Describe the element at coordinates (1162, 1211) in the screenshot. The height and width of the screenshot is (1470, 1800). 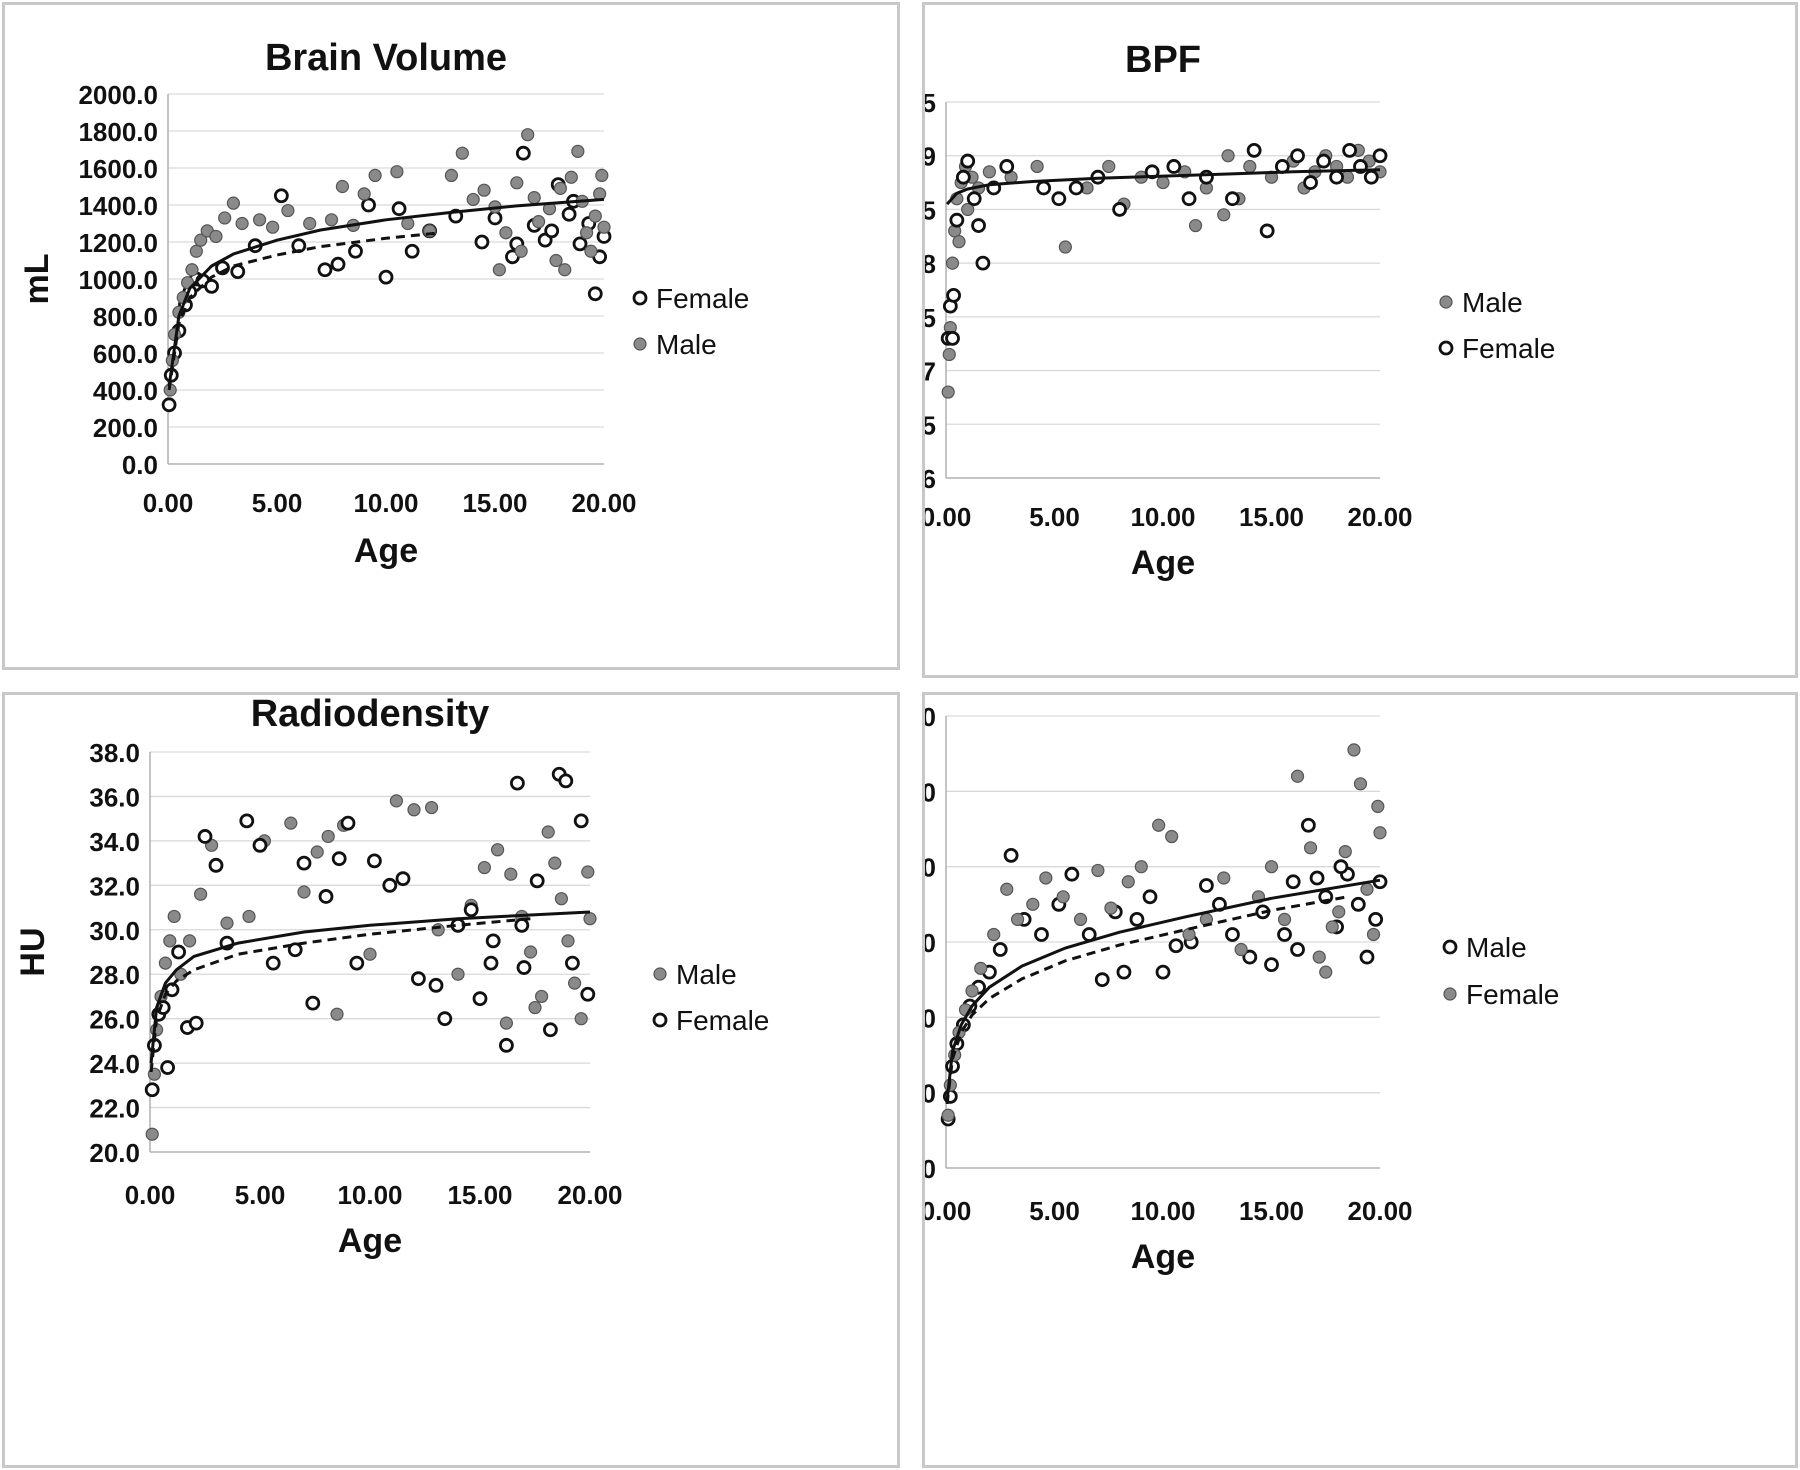
I see `chart-3-x-tick-label: 10.00` at that location.